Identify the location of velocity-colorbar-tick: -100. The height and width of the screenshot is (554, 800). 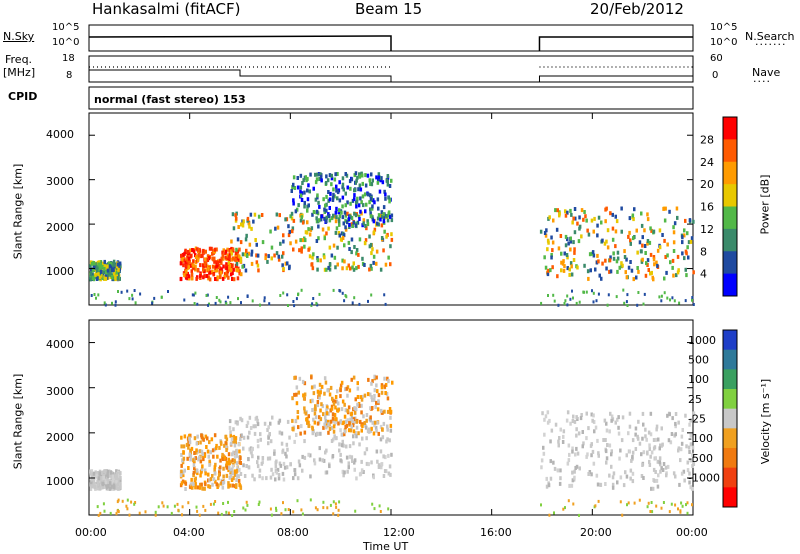
(700, 438).